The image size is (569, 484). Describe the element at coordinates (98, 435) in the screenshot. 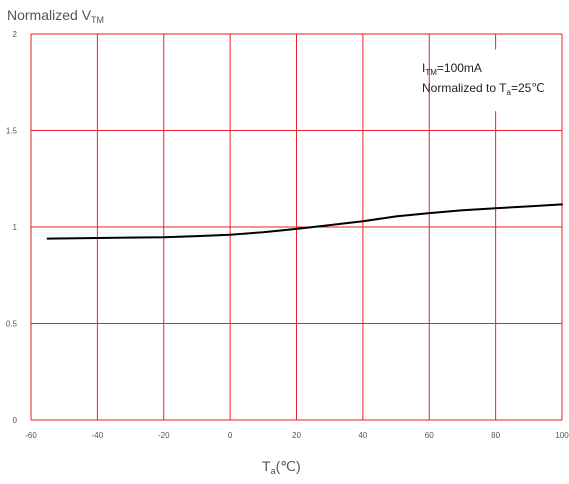

I see `x-tick-label: -40` at that location.